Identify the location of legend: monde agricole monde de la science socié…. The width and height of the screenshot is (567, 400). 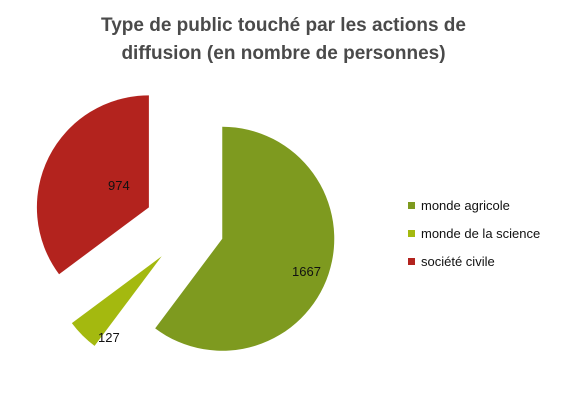
(474, 238).